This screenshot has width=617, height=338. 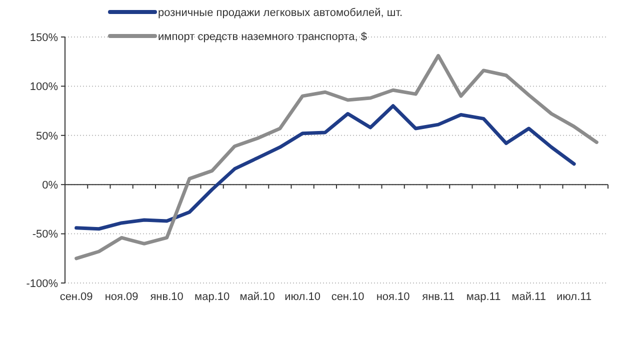 What do you see at coordinates (262, 36) in the screenshot?
I see `legend-label: импорт средств наземного транспорта, $` at bounding box center [262, 36].